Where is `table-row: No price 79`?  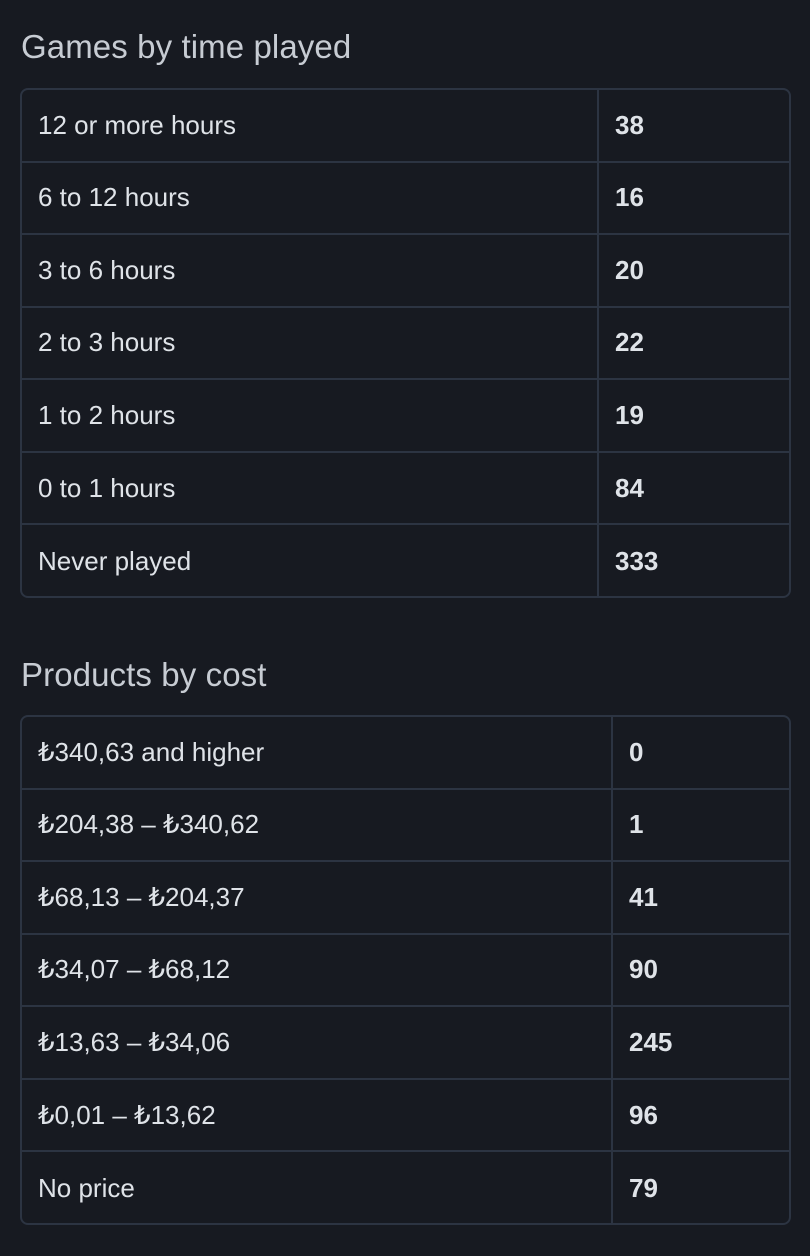 table-row: No price 79 is located at coordinates (405, 1187).